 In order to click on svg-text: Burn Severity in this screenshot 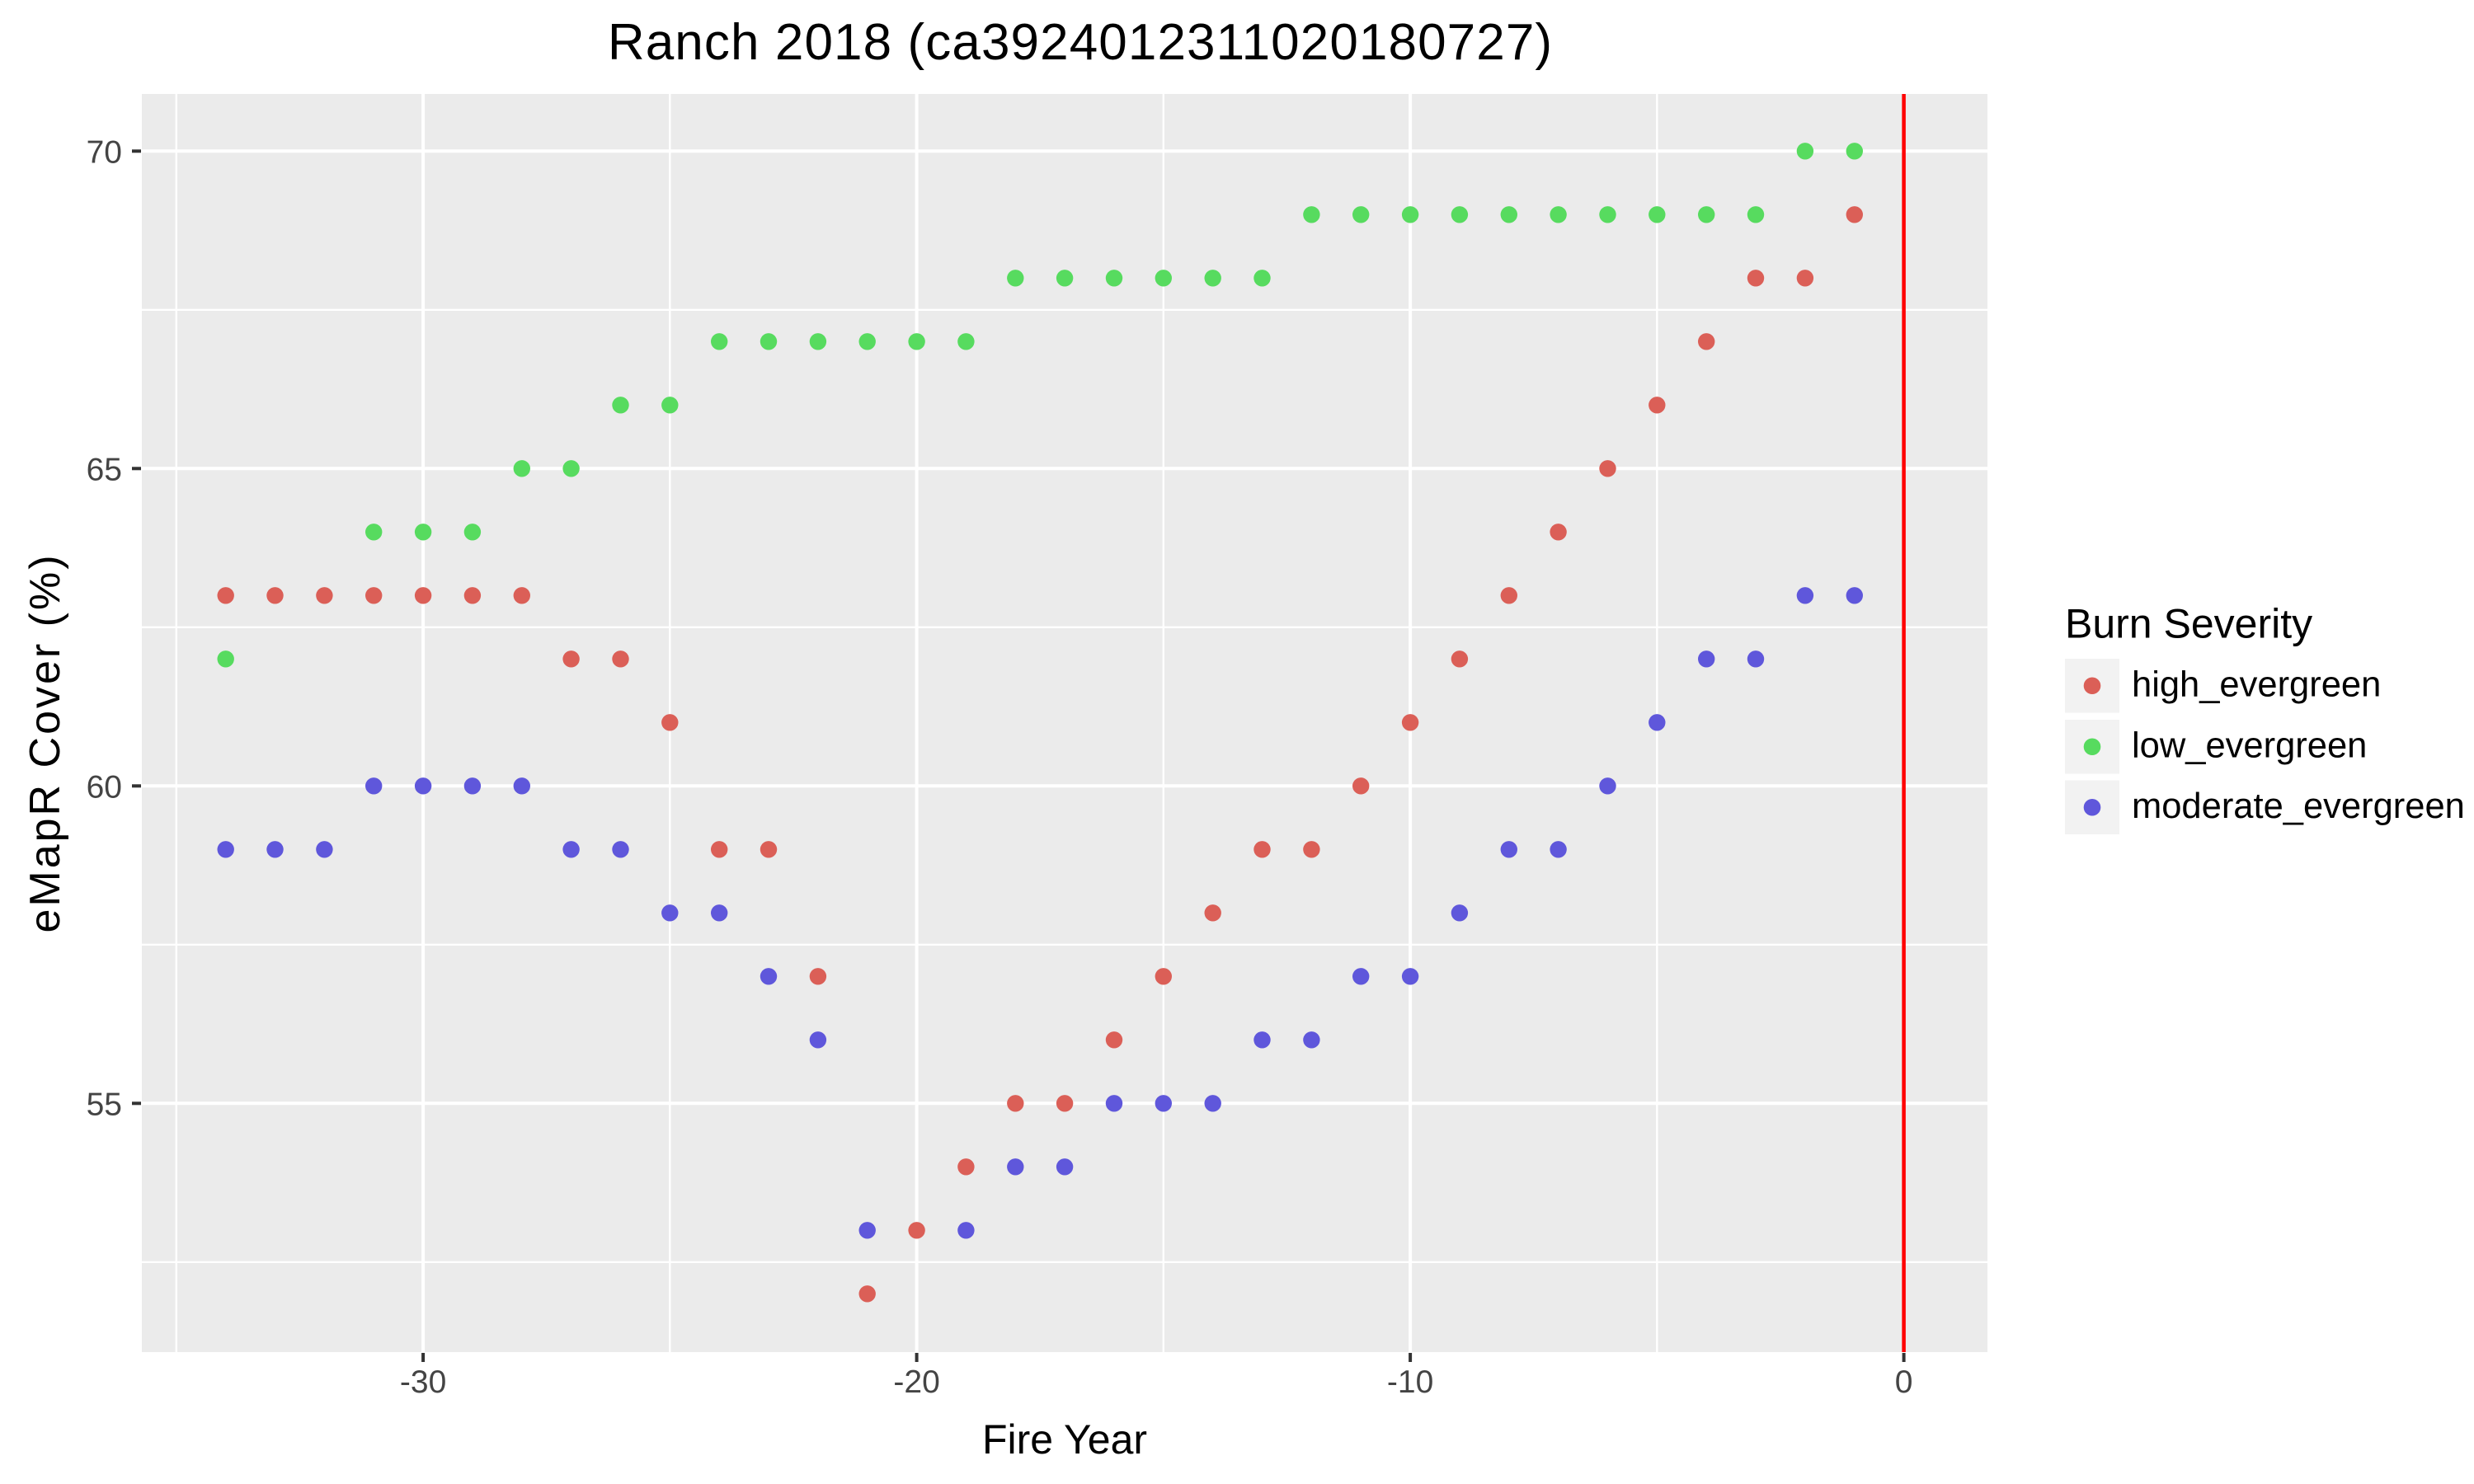, I will do `click(2188, 624)`.